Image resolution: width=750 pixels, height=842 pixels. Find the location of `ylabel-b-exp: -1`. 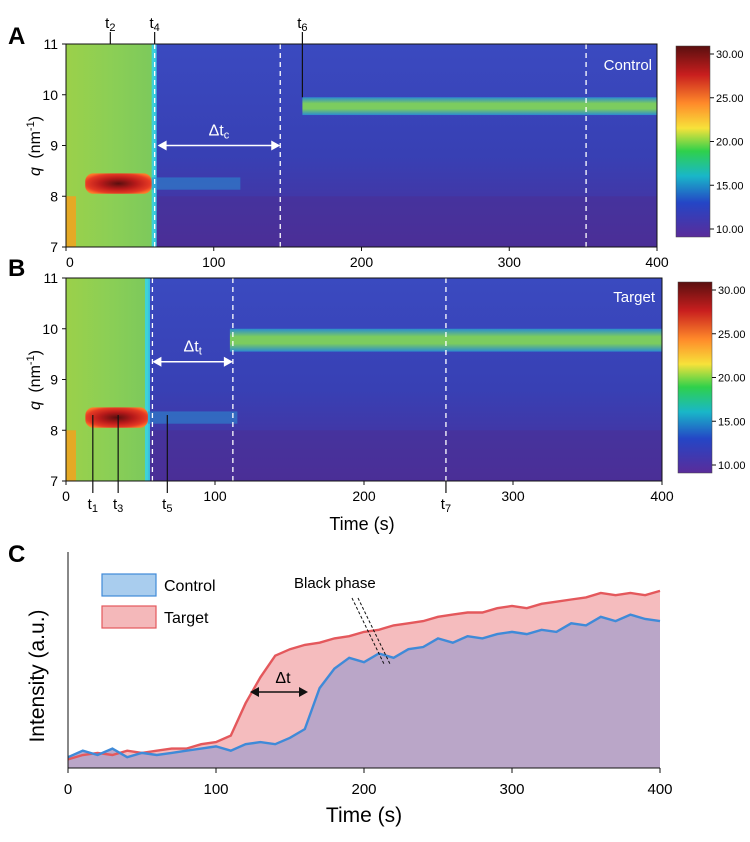

ylabel-b-exp: -1 is located at coordinates (31, 360).